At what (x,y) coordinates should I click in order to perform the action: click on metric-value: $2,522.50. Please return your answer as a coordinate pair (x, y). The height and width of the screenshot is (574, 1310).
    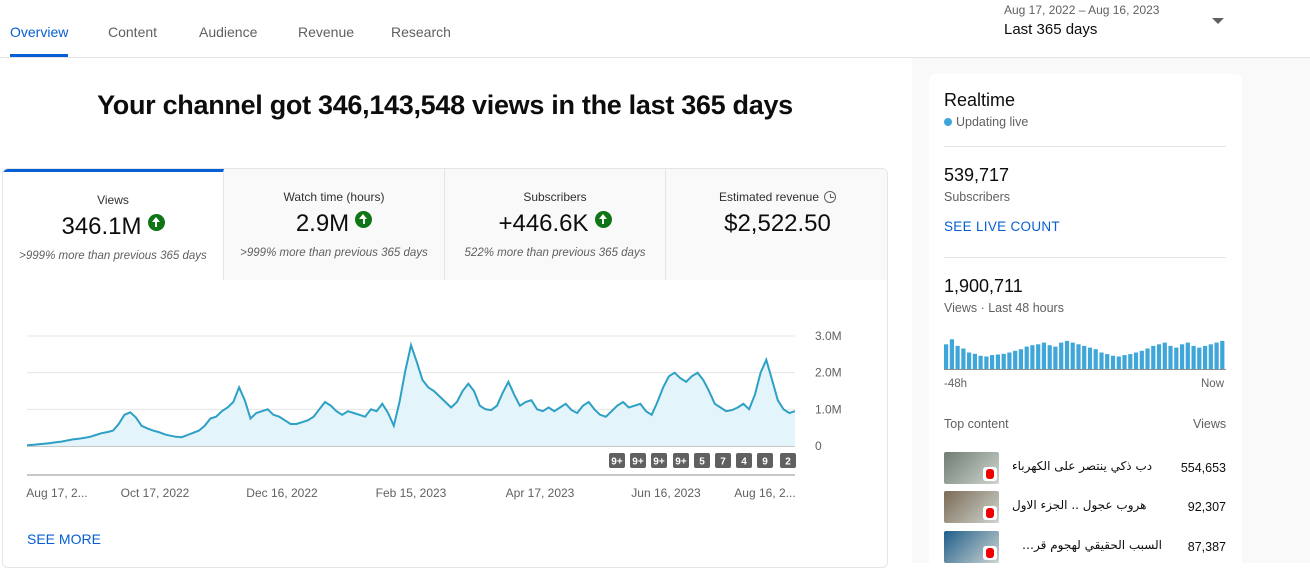
    Looking at the image, I should click on (777, 223).